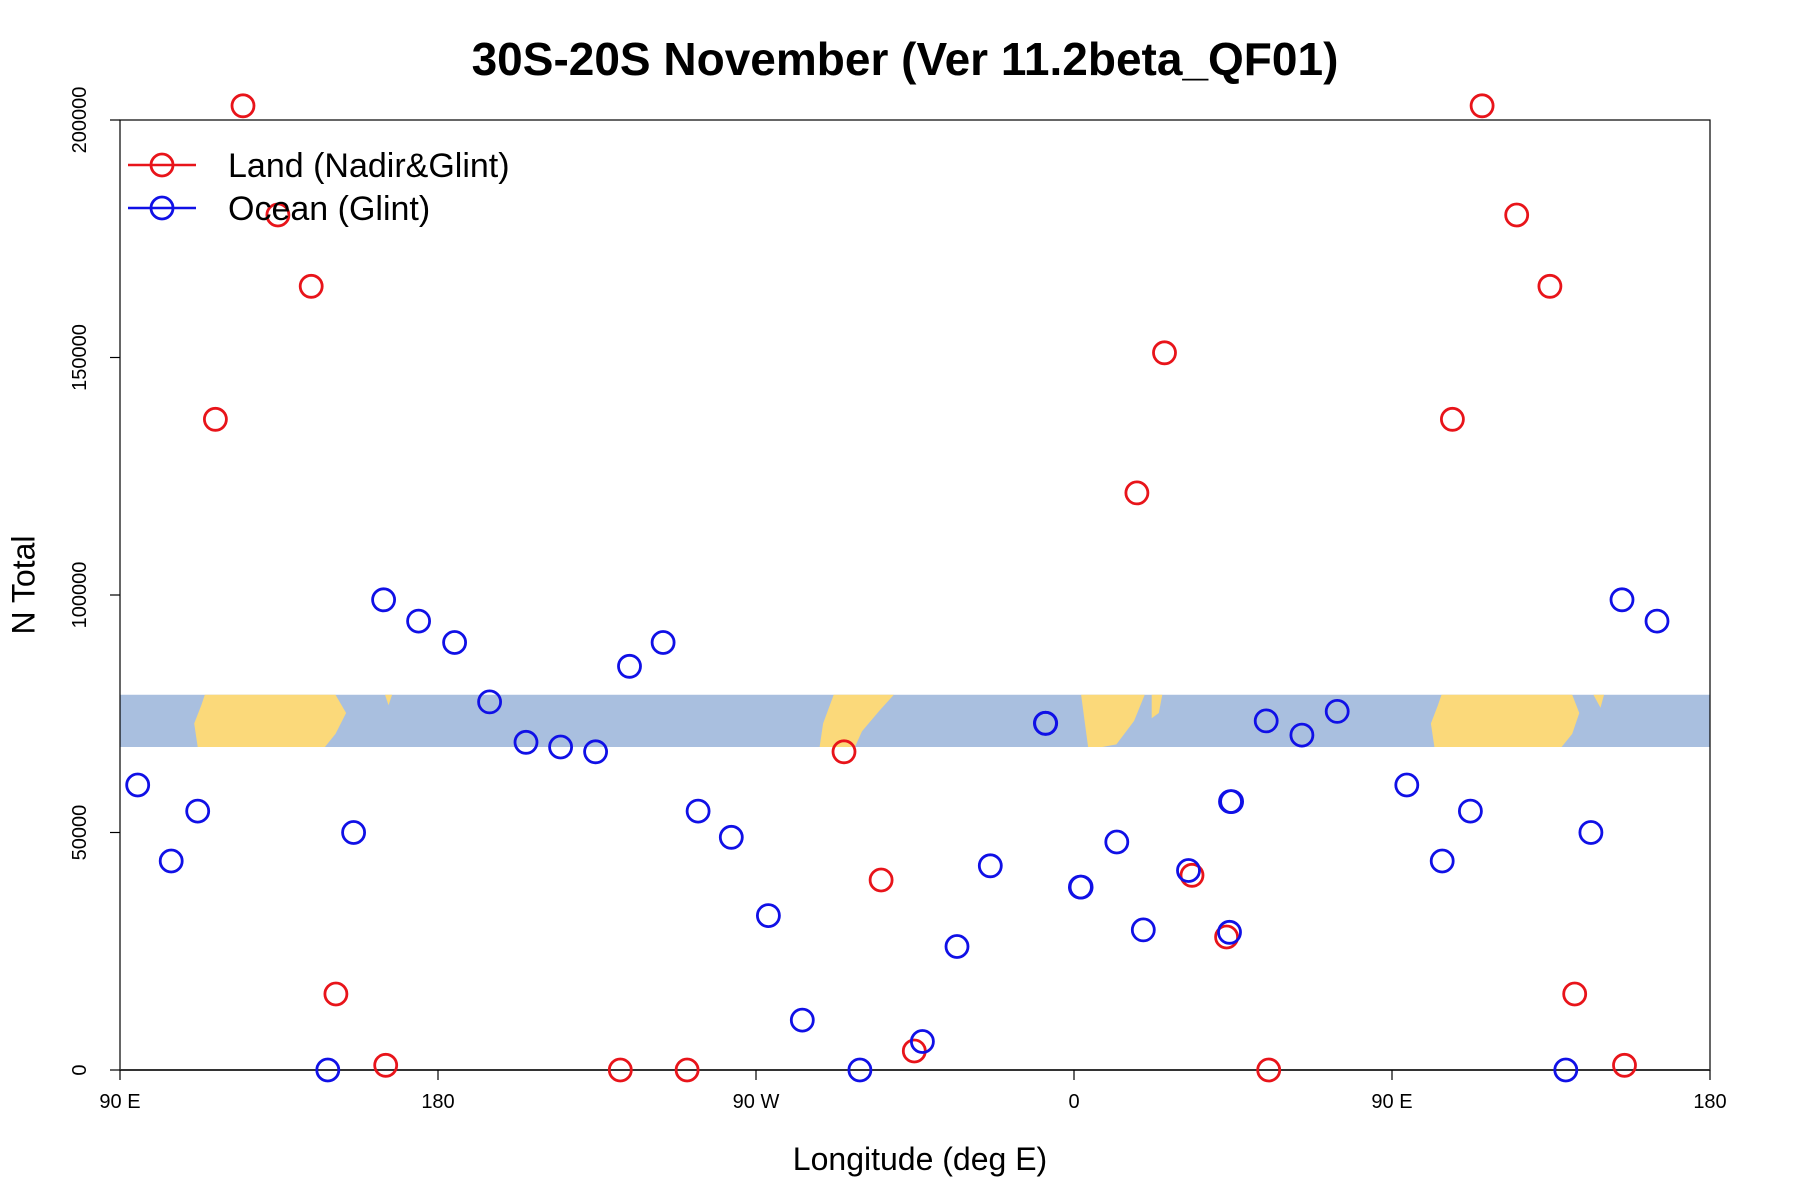  What do you see at coordinates (80, 833) in the screenshot?
I see `y-tick-label: 50000` at bounding box center [80, 833].